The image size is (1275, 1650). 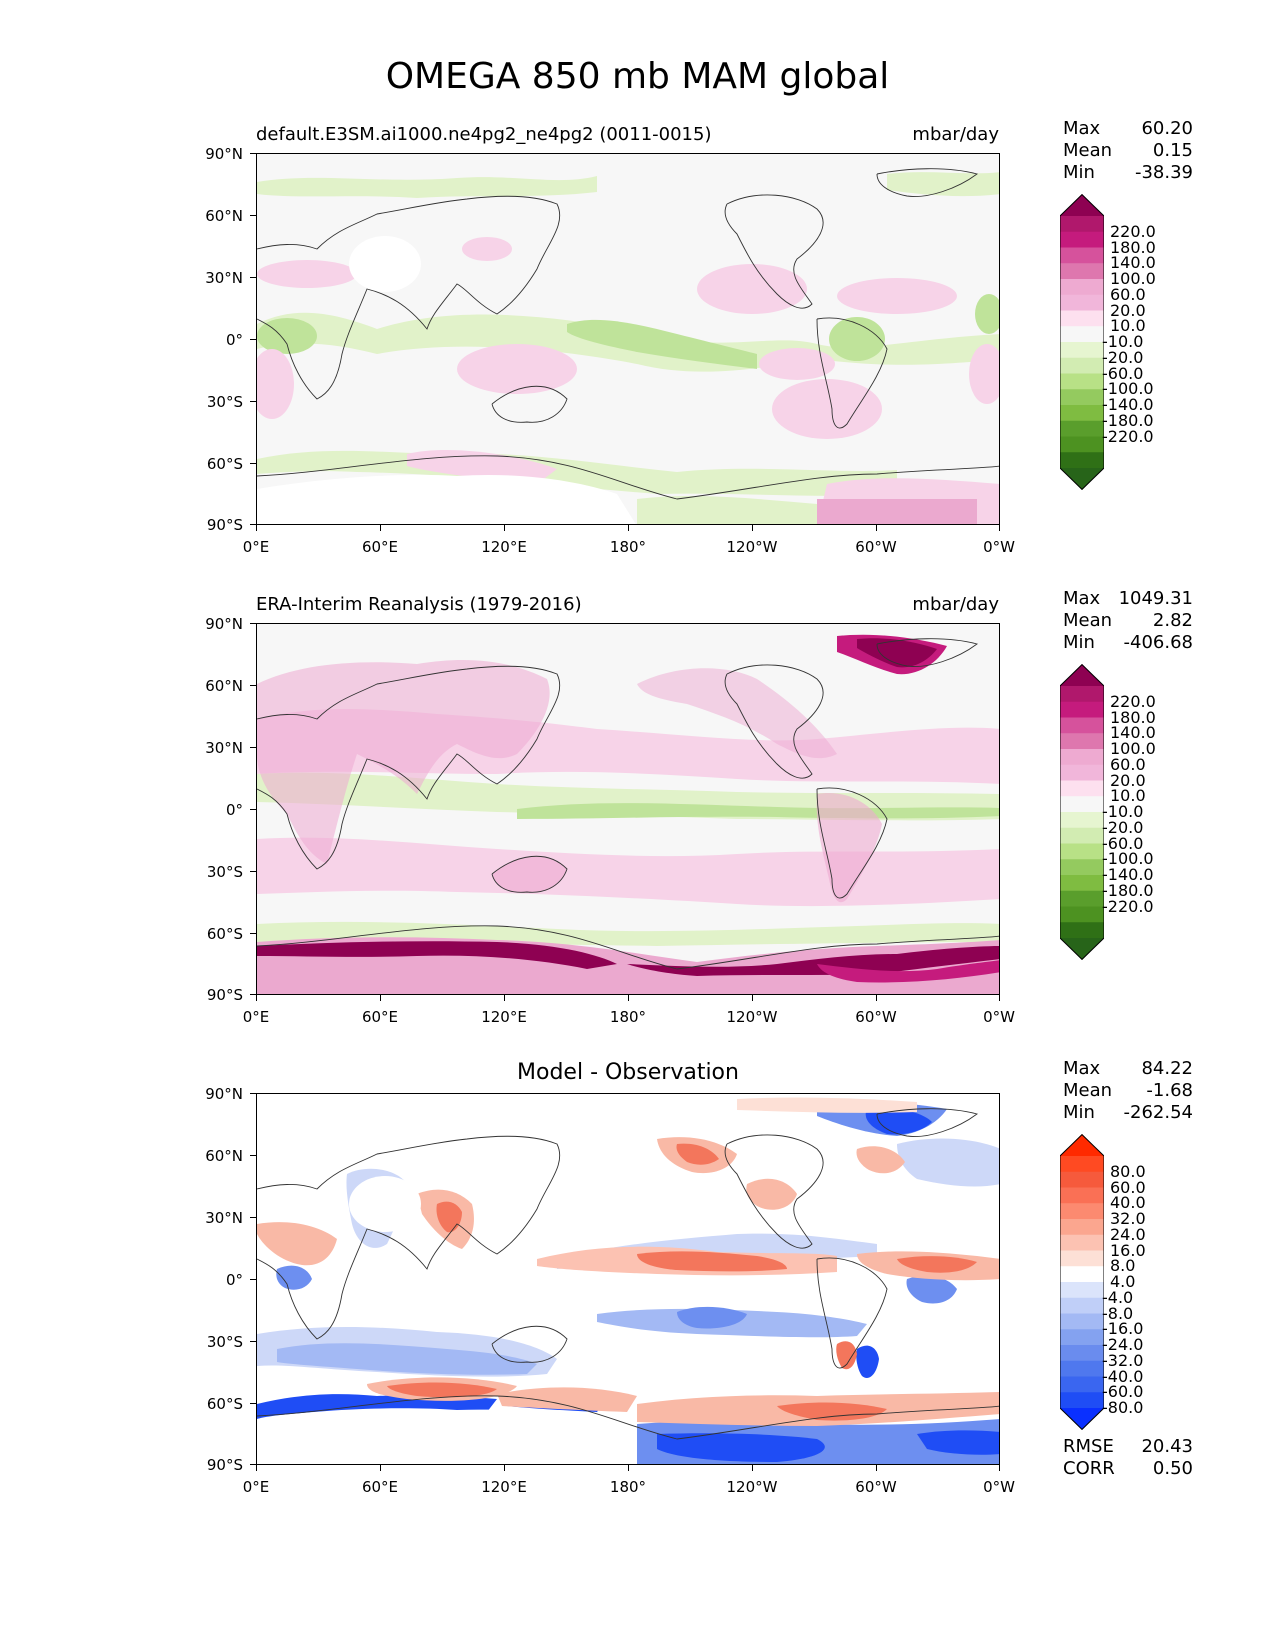 What do you see at coordinates (1128, 1091) in the screenshot?
I see `diff-stats: Max 84.22 Mean -1.68 Min -262.54` at bounding box center [1128, 1091].